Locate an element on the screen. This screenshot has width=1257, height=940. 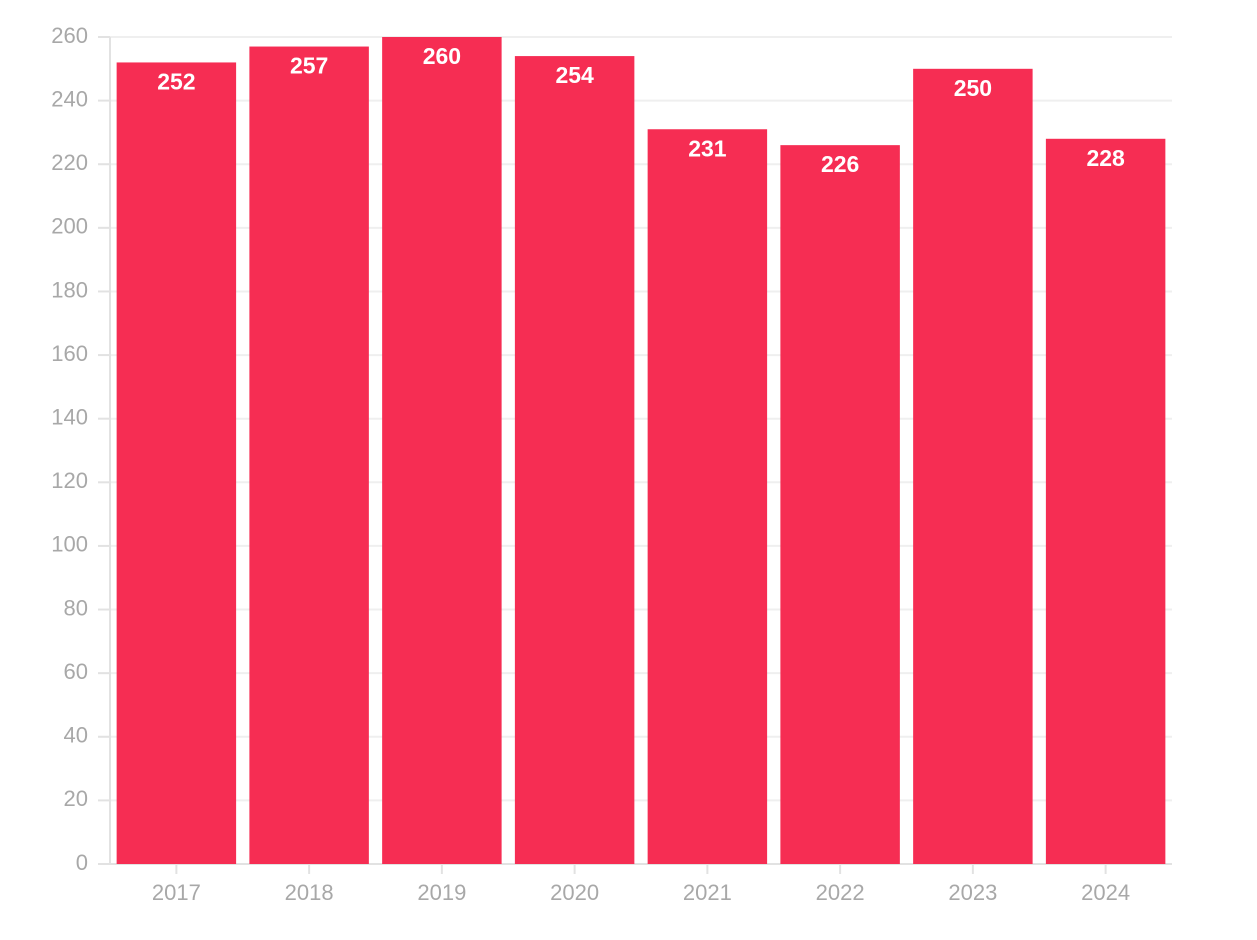
y-tick-label: 60 is located at coordinates (76, 671).